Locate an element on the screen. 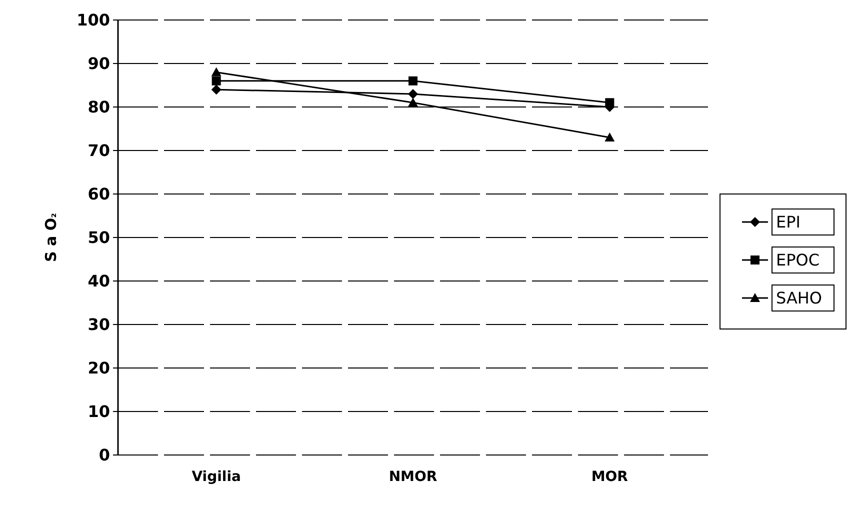 The width and height of the screenshot is (856, 506). legend-label: SAHO is located at coordinates (799, 298).